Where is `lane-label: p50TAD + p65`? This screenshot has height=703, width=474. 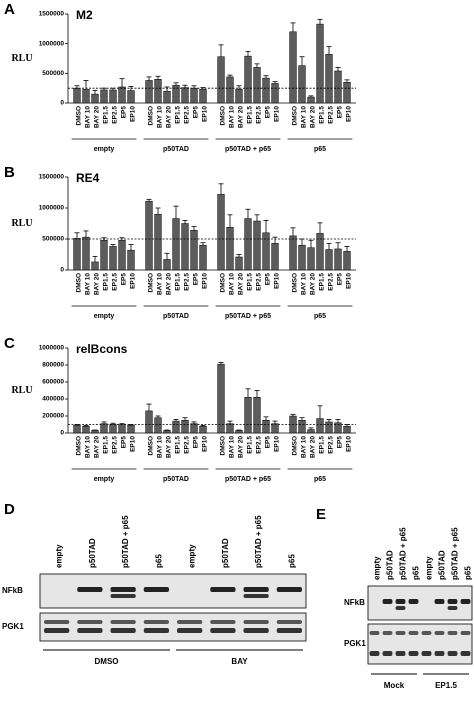
lane-label: p50TAD + p65 is located at coordinates (455, 553).